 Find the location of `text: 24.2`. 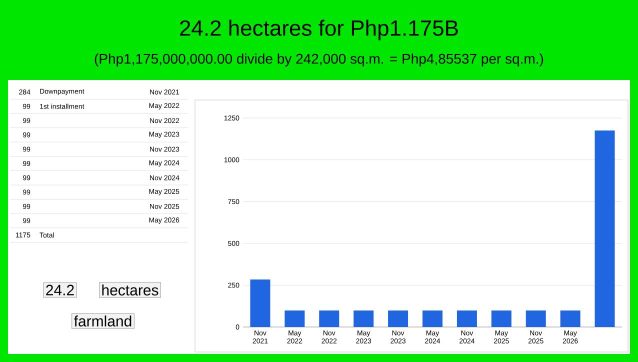

text: 24.2 is located at coordinates (60, 290).